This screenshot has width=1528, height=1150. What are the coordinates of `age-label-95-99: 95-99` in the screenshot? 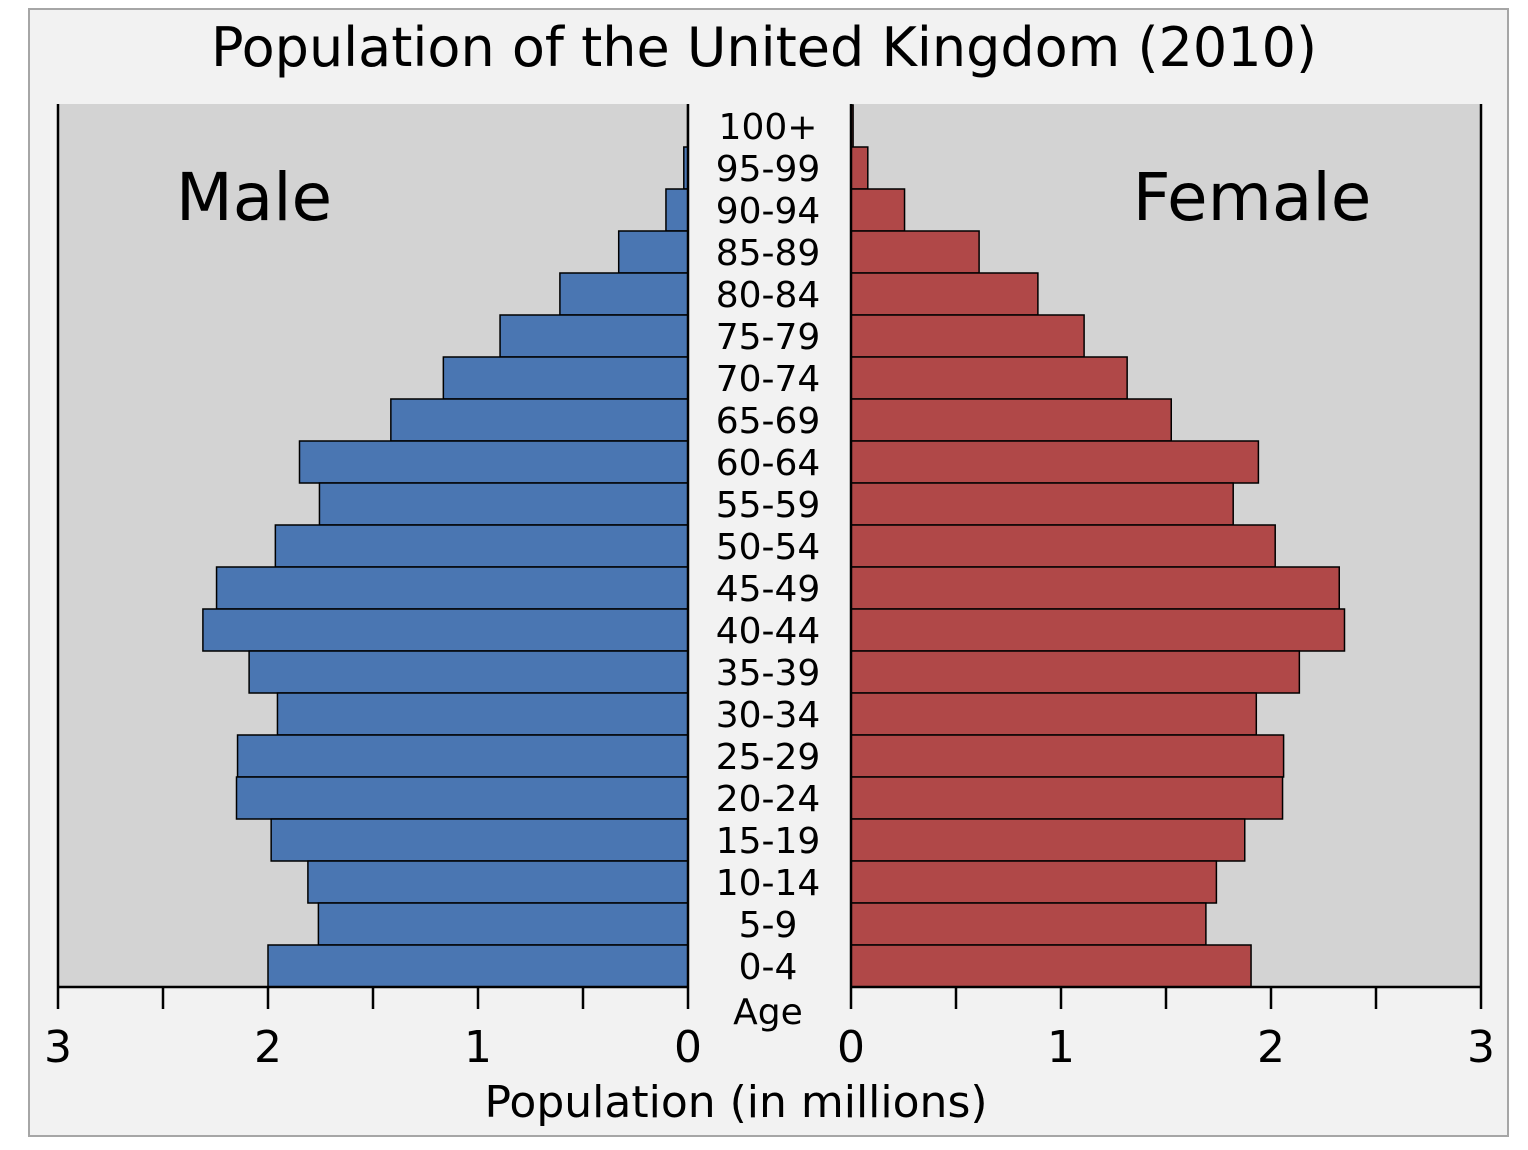 It's located at (768, 169).